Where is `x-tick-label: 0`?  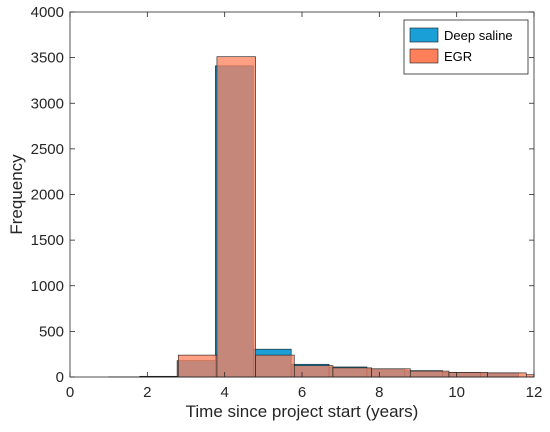
x-tick-label: 0 is located at coordinates (70, 392).